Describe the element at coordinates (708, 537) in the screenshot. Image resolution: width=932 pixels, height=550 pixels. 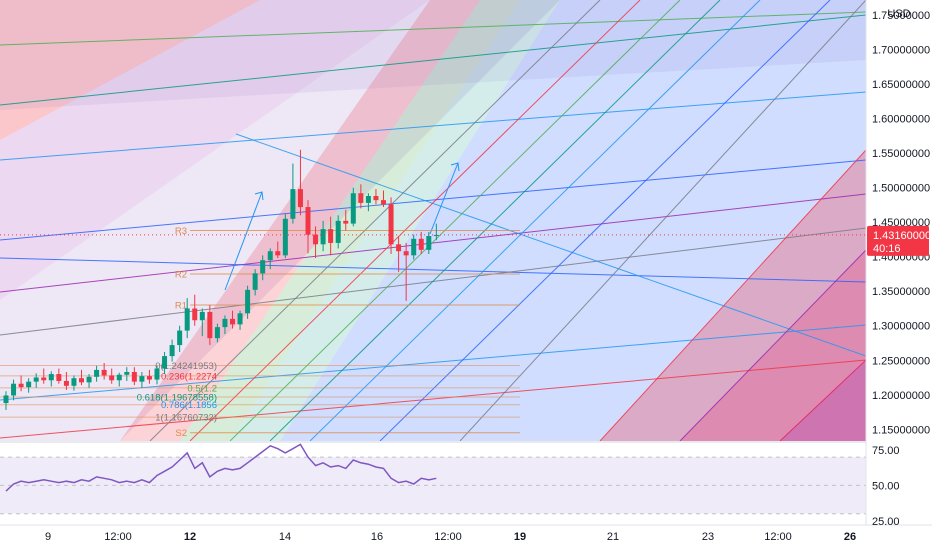
I see `time-tick-label: 23` at that location.